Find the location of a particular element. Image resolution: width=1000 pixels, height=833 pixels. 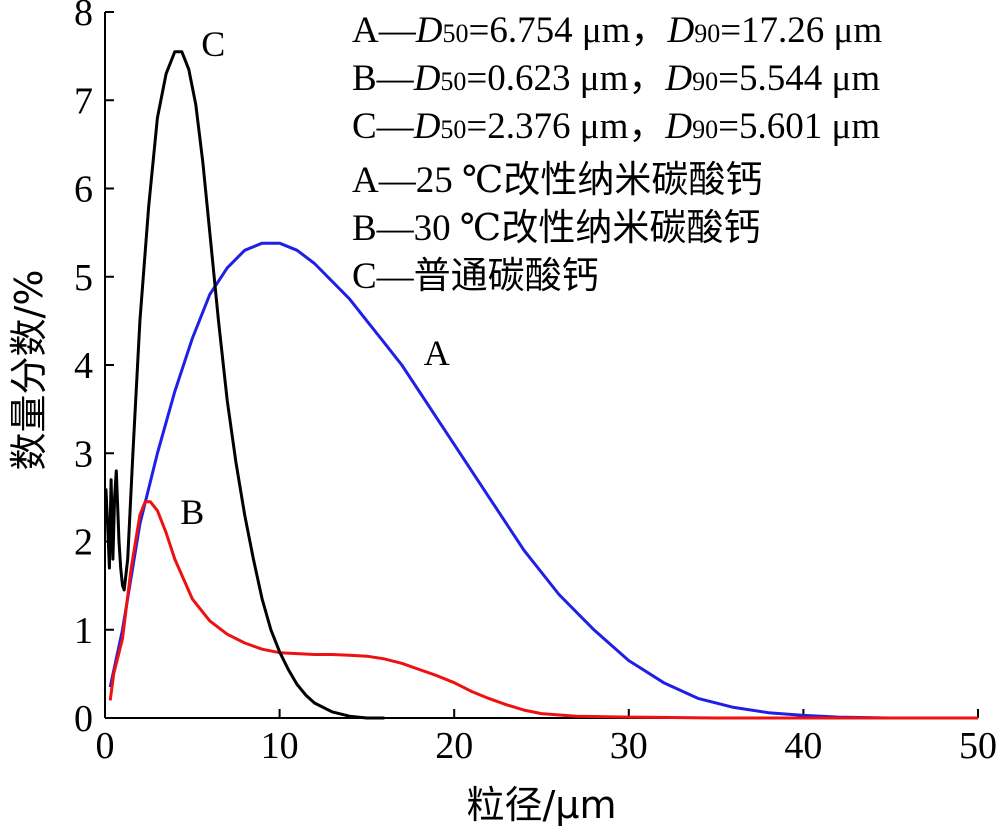

x-tick-label: 10 is located at coordinates (280, 746).